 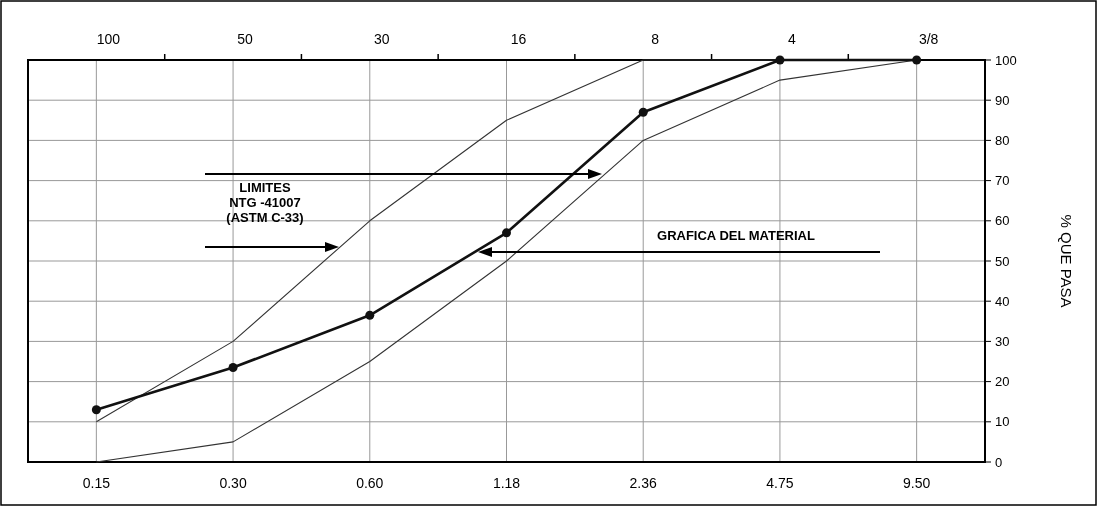 I want to click on x-tick-label: 2.36, so click(x=643, y=483).